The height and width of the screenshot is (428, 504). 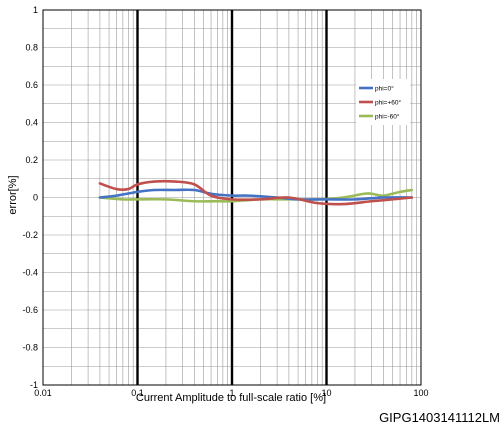 What do you see at coordinates (34, 385) in the screenshot?
I see `y-tick-label: -1` at bounding box center [34, 385].